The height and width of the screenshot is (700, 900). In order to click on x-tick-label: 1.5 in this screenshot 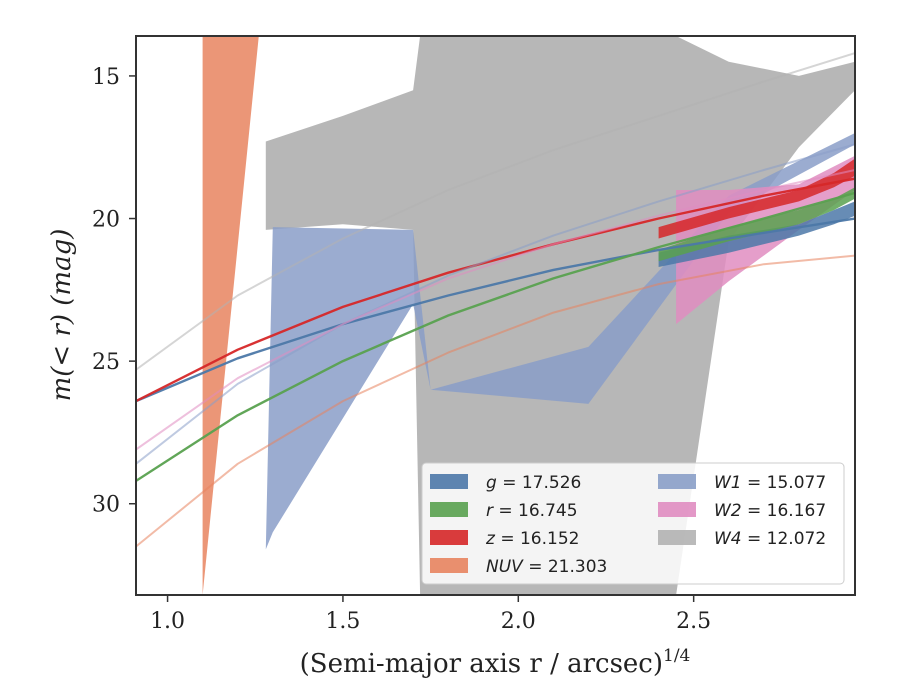, I will do `click(342, 621)`.